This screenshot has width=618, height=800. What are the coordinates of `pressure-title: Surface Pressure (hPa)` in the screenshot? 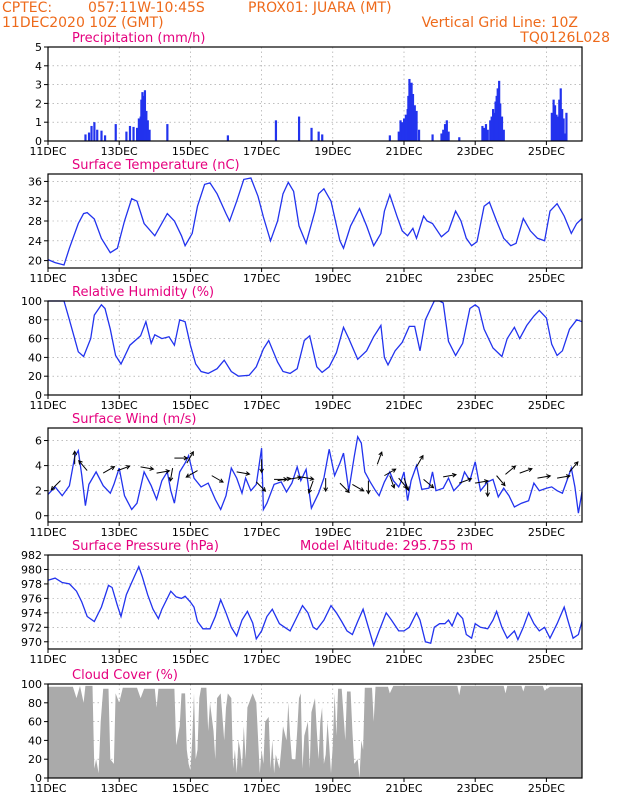 It's located at (145, 546).